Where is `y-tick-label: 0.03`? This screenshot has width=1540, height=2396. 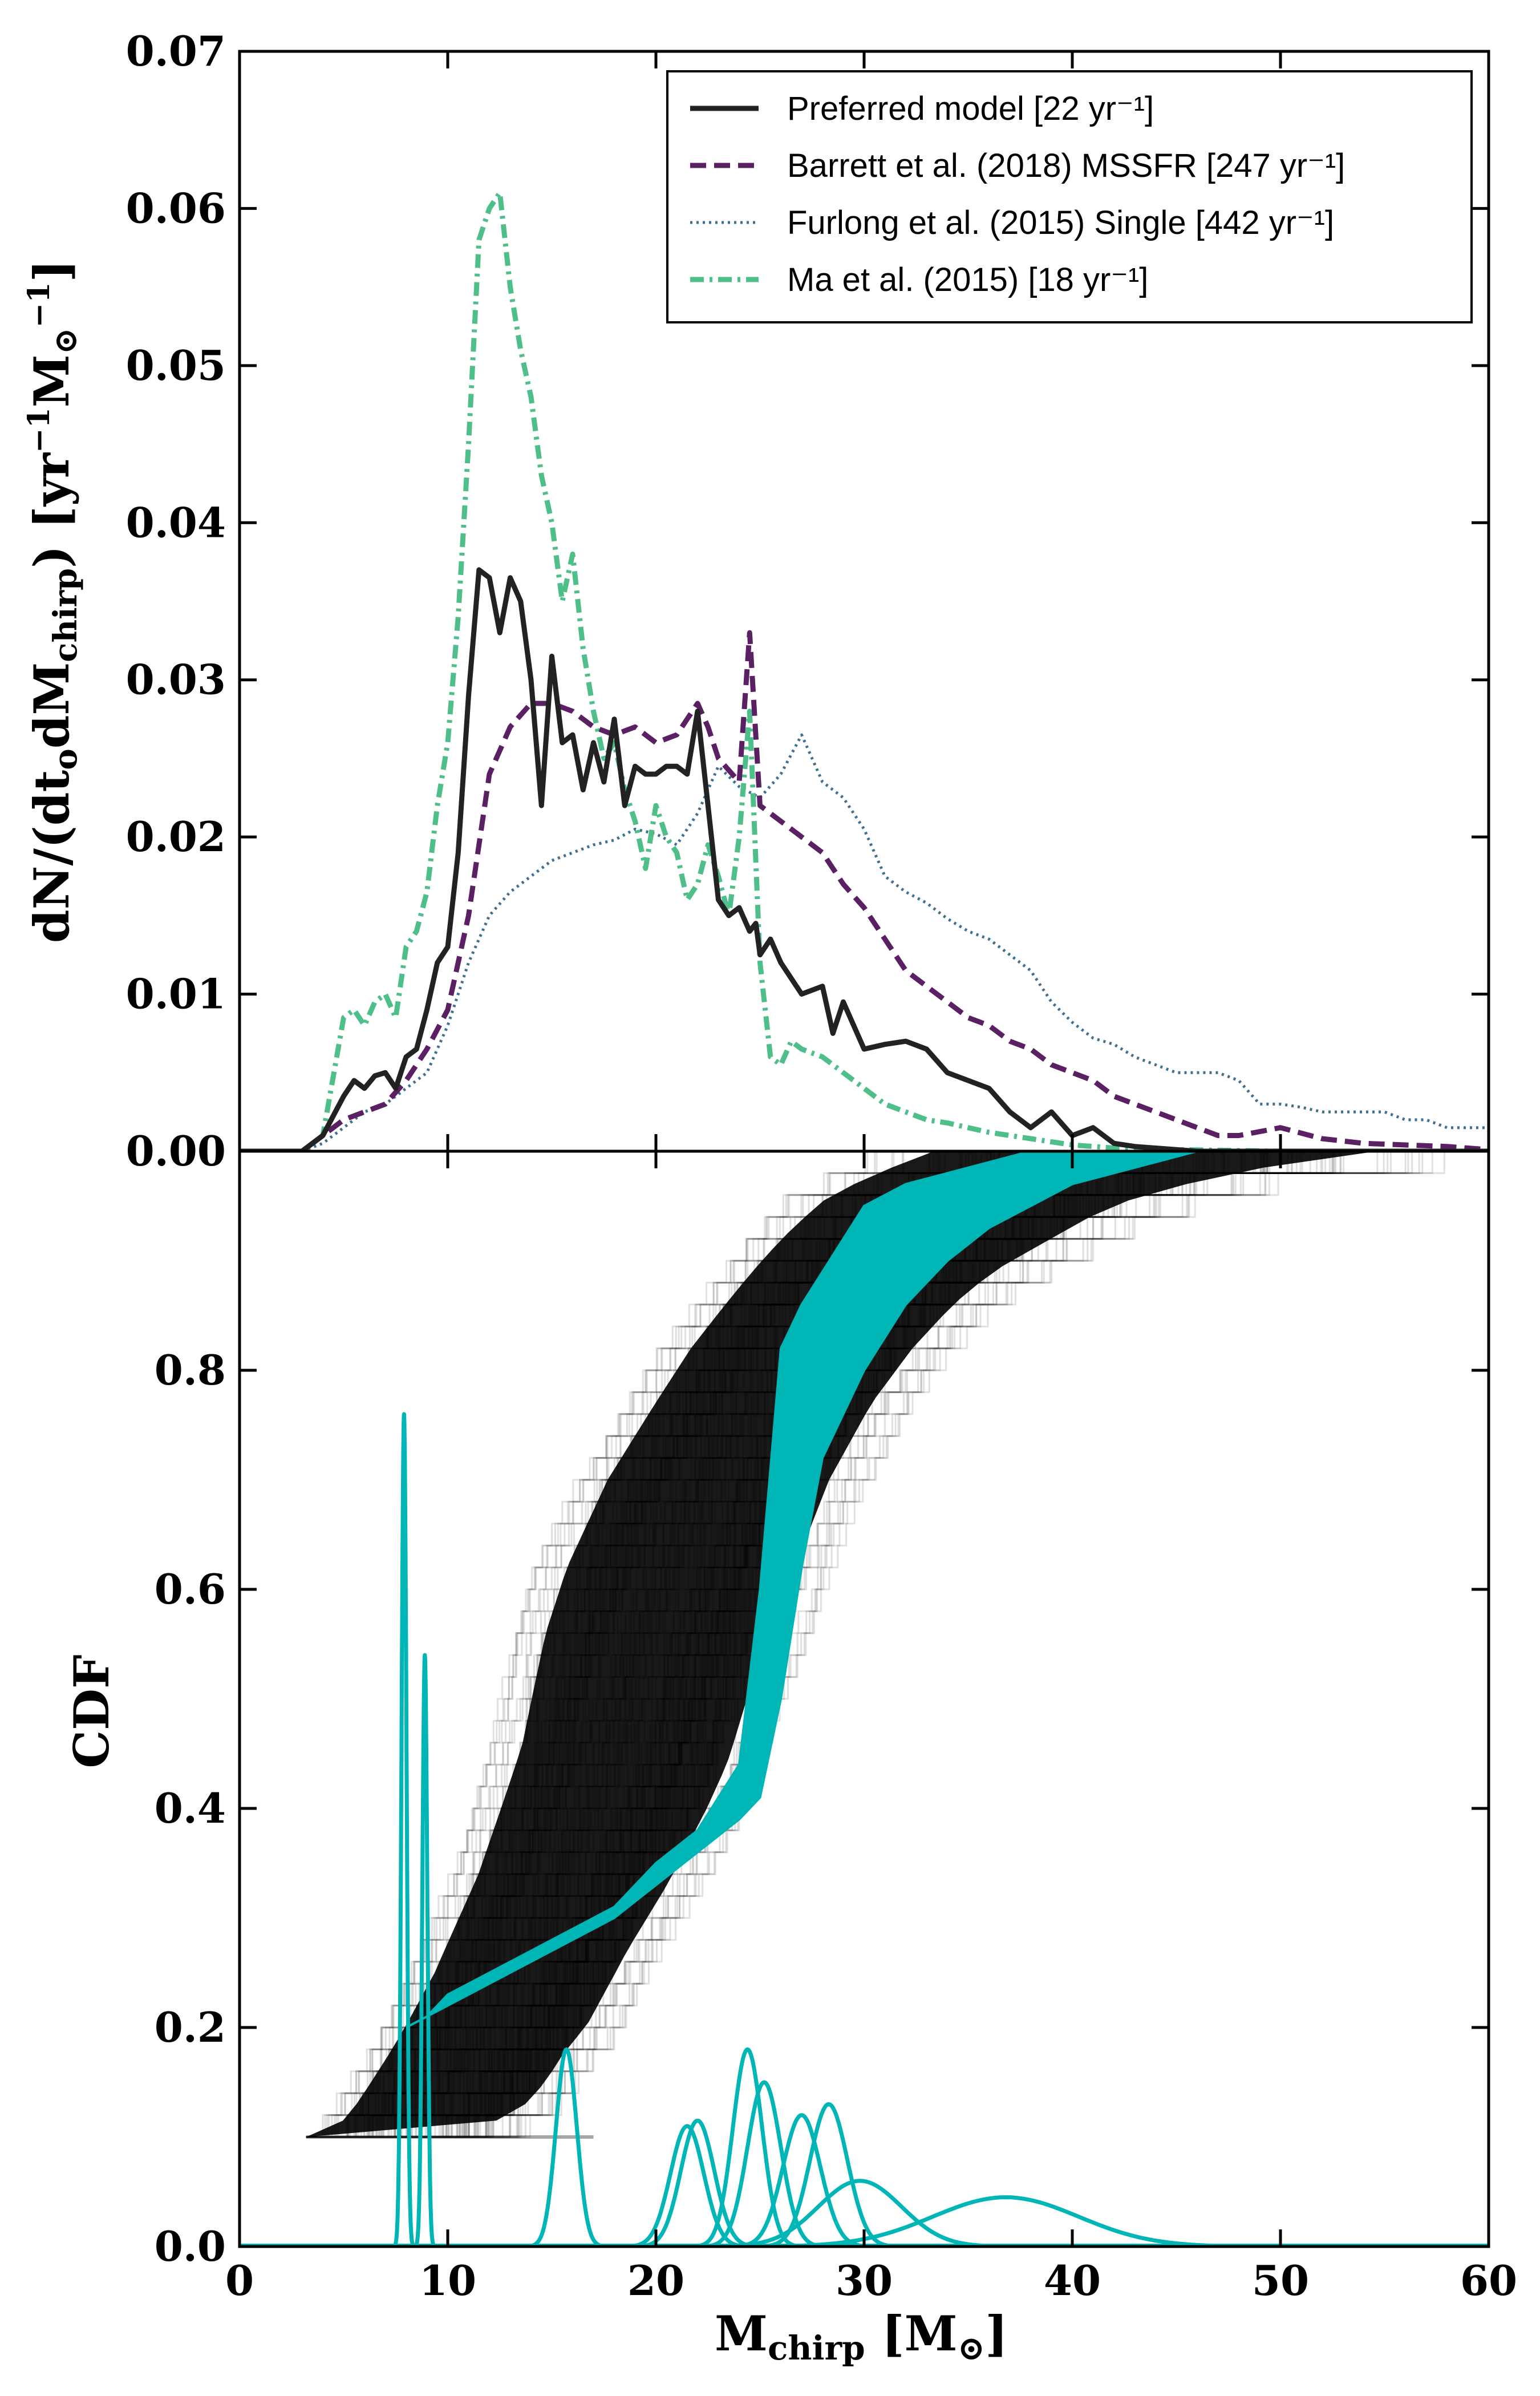
y-tick-label: 0.03 is located at coordinates (176, 679).